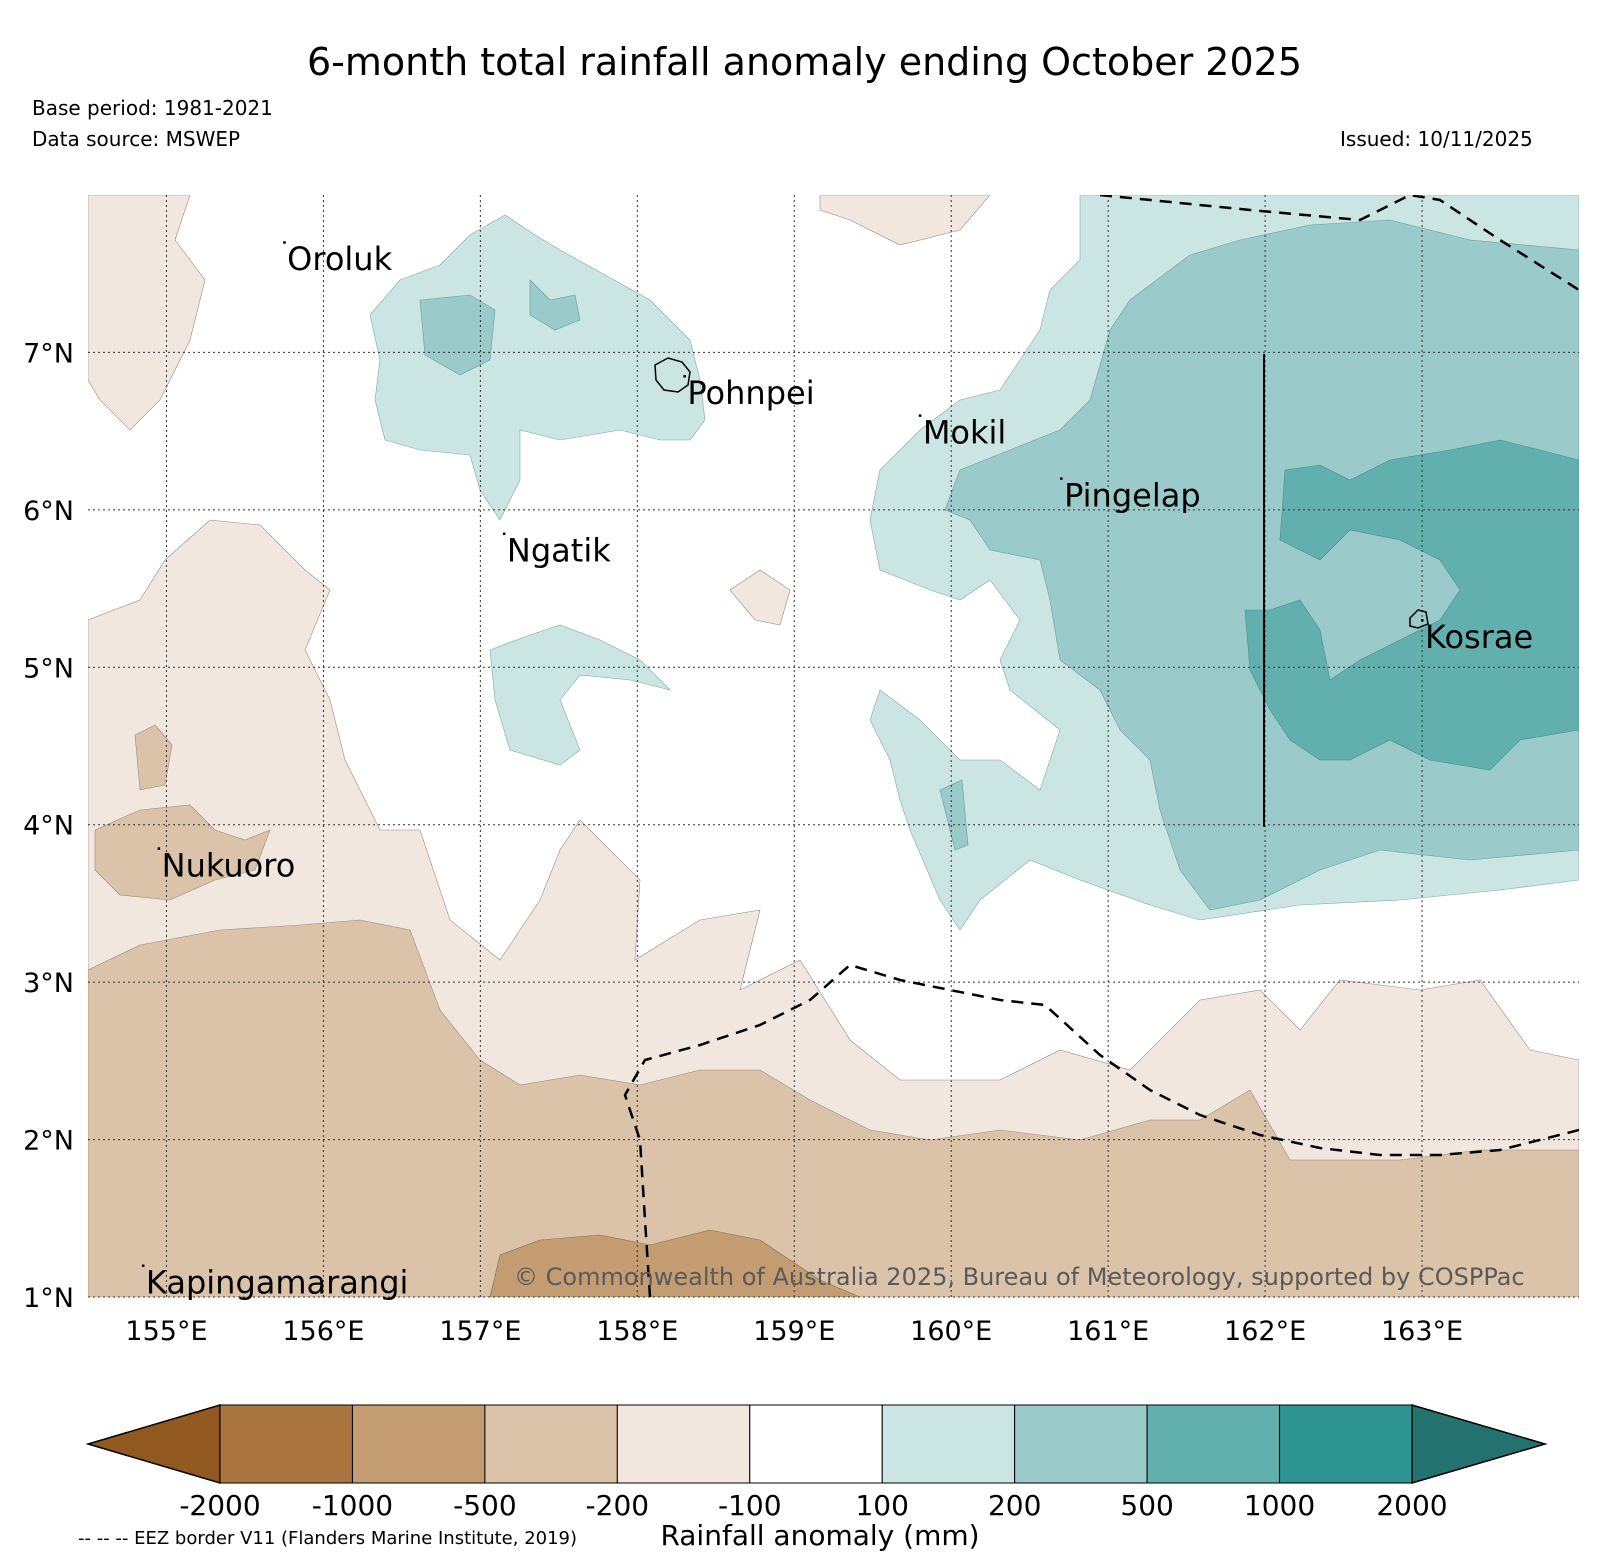  What do you see at coordinates (760, 597) in the screenshot?
I see `dry-light-patch` at bounding box center [760, 597].